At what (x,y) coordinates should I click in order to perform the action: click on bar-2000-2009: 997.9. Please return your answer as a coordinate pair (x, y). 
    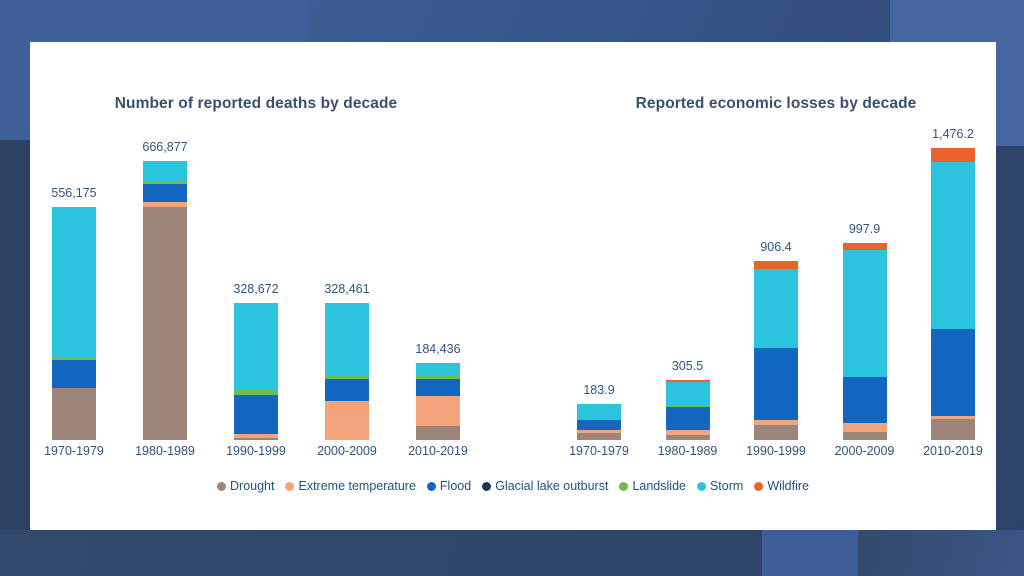
    Looking at the image, I should click on (864, 331).